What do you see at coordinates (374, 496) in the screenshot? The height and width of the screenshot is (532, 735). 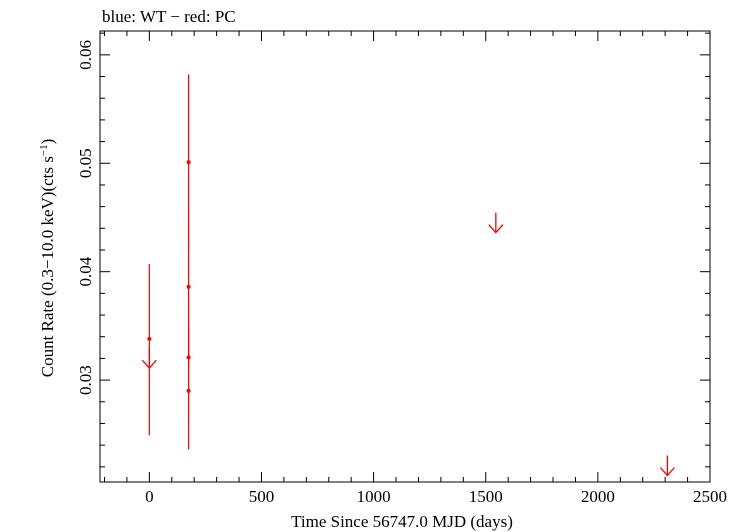 I see `x-tick-label: 1000` at bounding box center [374, 496].